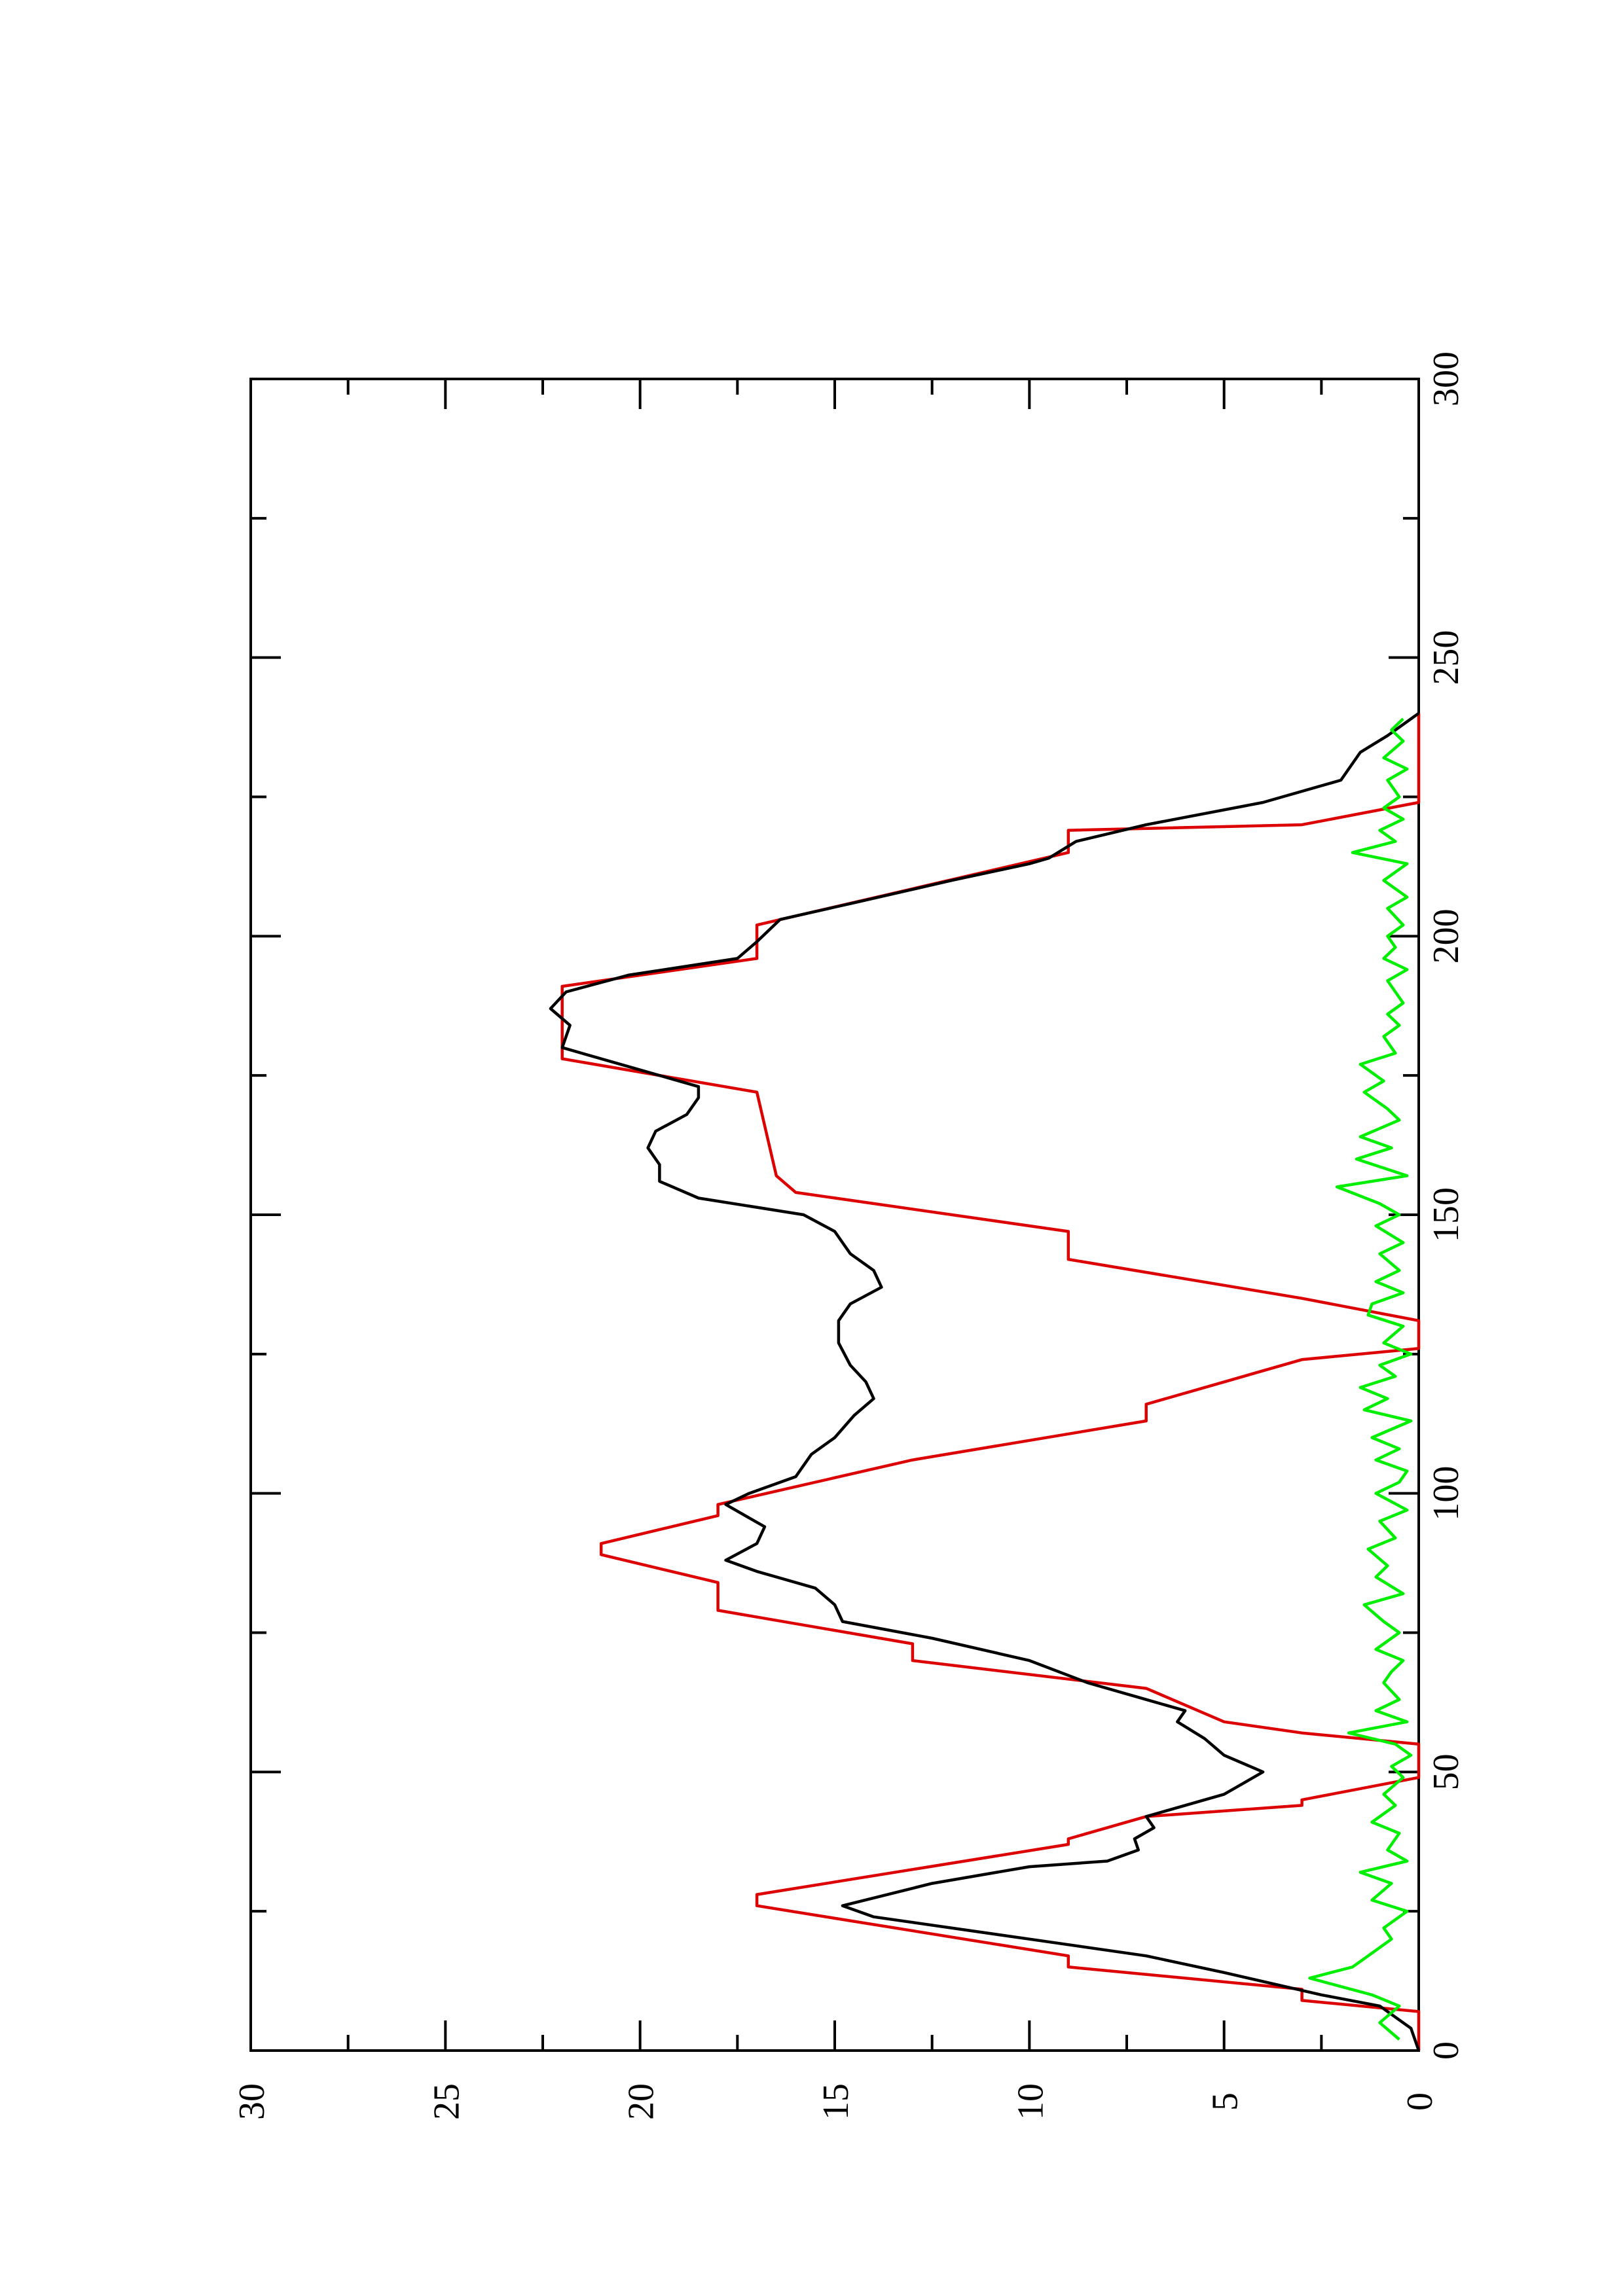  Describe the element at coordinates (1030, 2101) in the screenshot. I see `y-tick-label: 10` at that location.